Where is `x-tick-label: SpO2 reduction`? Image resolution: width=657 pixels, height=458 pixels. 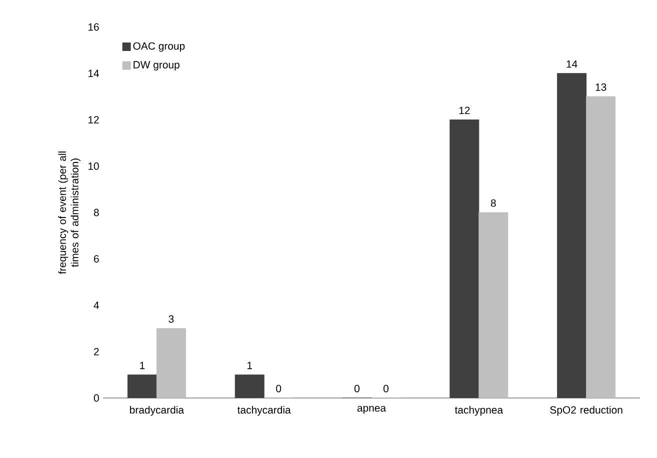 x-tick-label: SpO2 reduction is located at coordinates (586, 411).